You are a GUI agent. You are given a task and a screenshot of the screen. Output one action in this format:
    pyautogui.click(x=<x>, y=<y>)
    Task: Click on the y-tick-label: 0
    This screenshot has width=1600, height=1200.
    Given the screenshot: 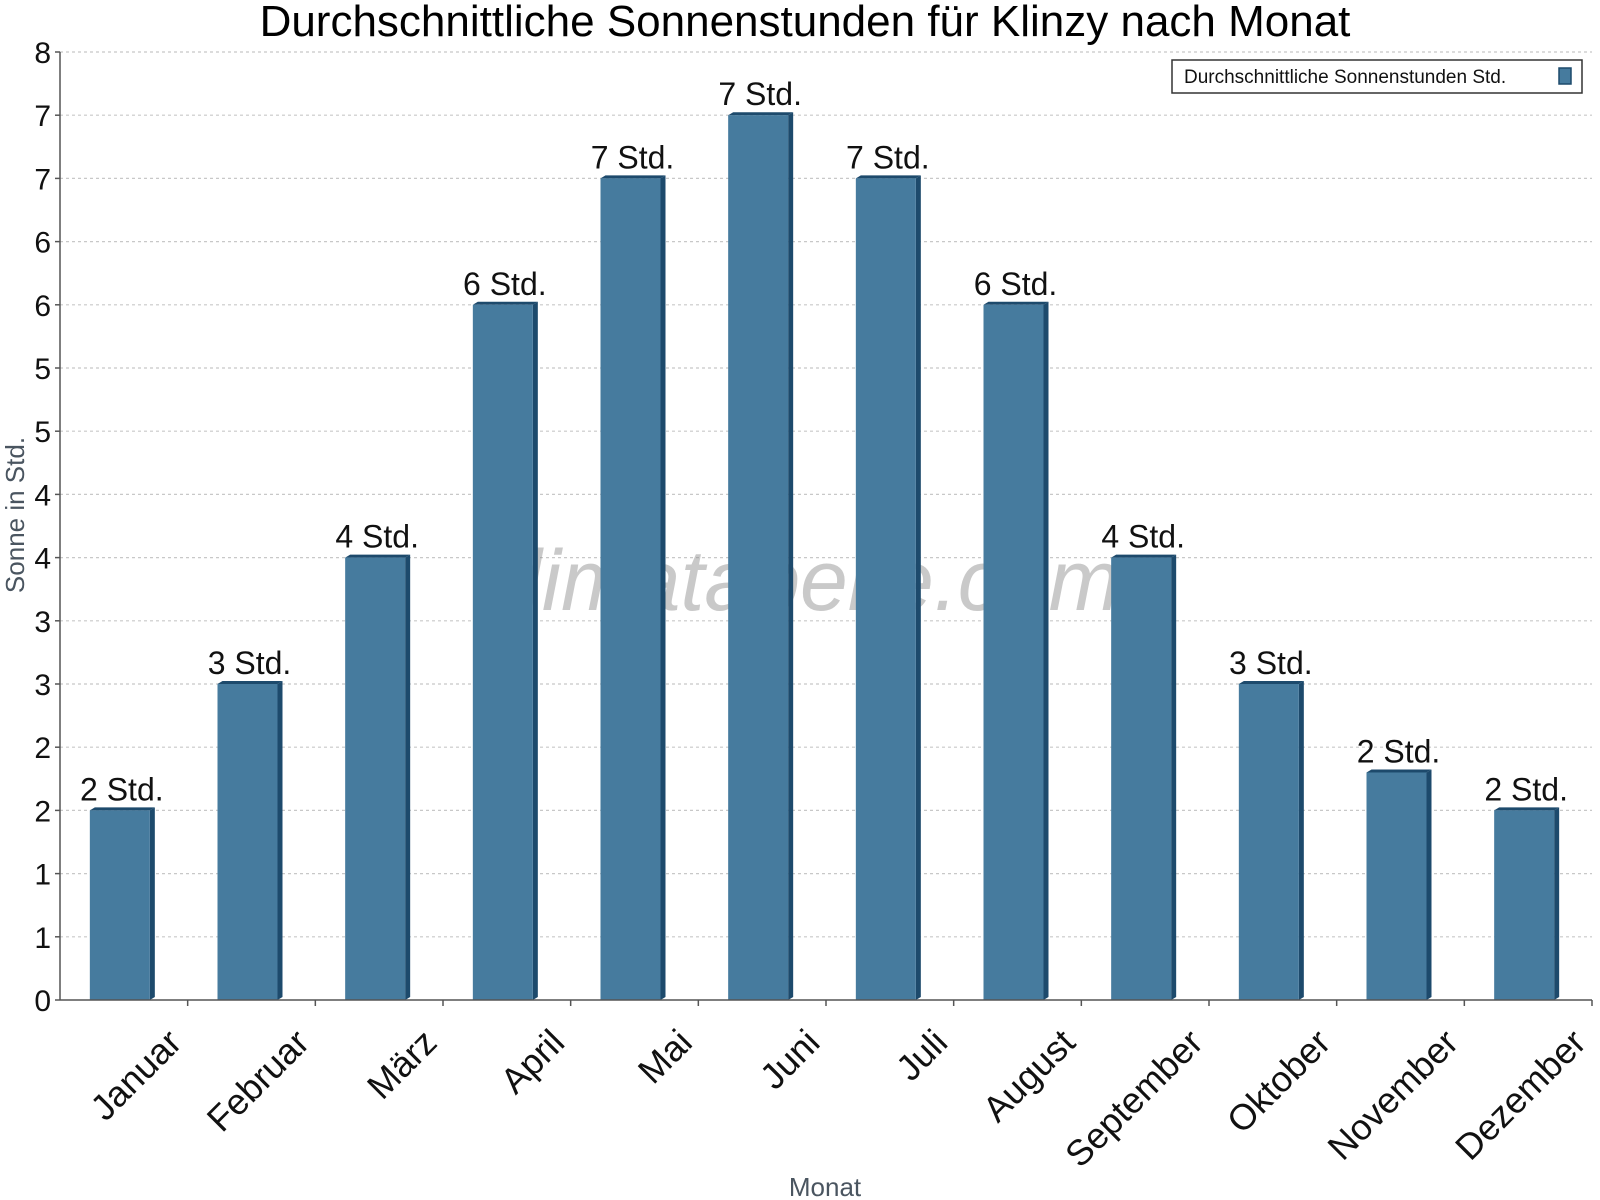 What is the action you would take?
    pyautogui.click(x=42, y=1001)
    